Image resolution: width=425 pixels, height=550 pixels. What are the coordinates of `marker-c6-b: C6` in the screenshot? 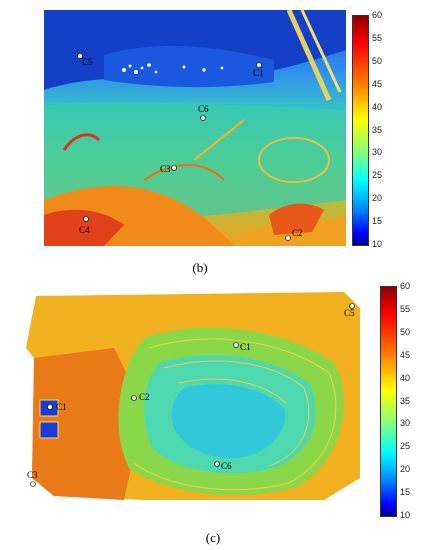 It's located at (203, 112).